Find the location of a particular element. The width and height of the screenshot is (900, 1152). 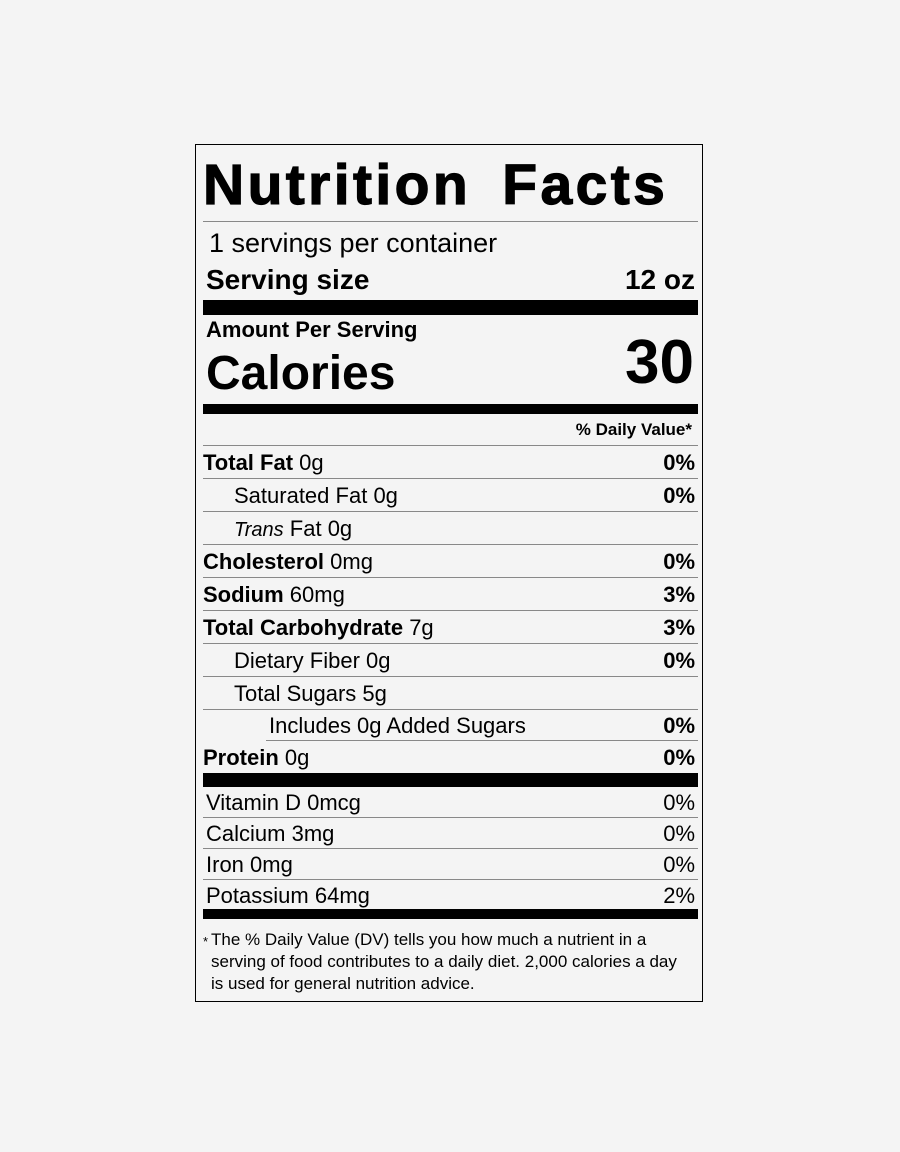

nutrient-amount: 7g is located at coordinates (421, 627).